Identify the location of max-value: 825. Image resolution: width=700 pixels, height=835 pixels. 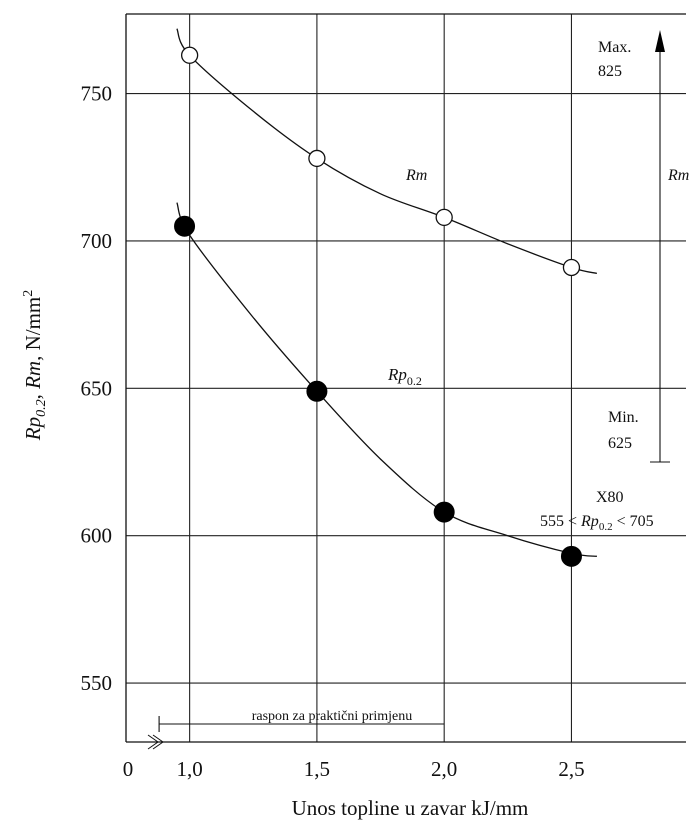
(610, 71).